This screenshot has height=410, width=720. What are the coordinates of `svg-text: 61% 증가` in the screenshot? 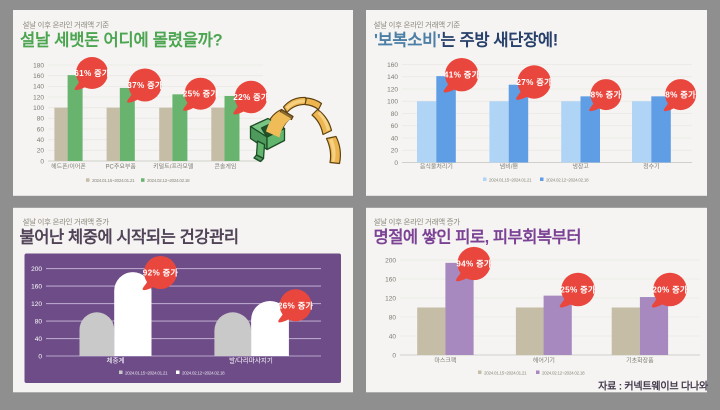 It's located at (92, 73).